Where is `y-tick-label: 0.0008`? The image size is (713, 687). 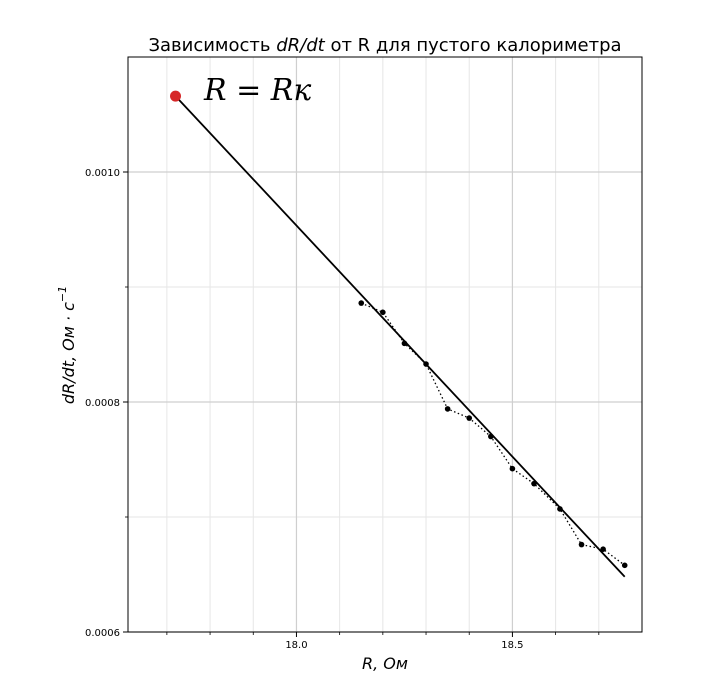 y-tick-label: 0.0008 is located at coordinates (102, 403).